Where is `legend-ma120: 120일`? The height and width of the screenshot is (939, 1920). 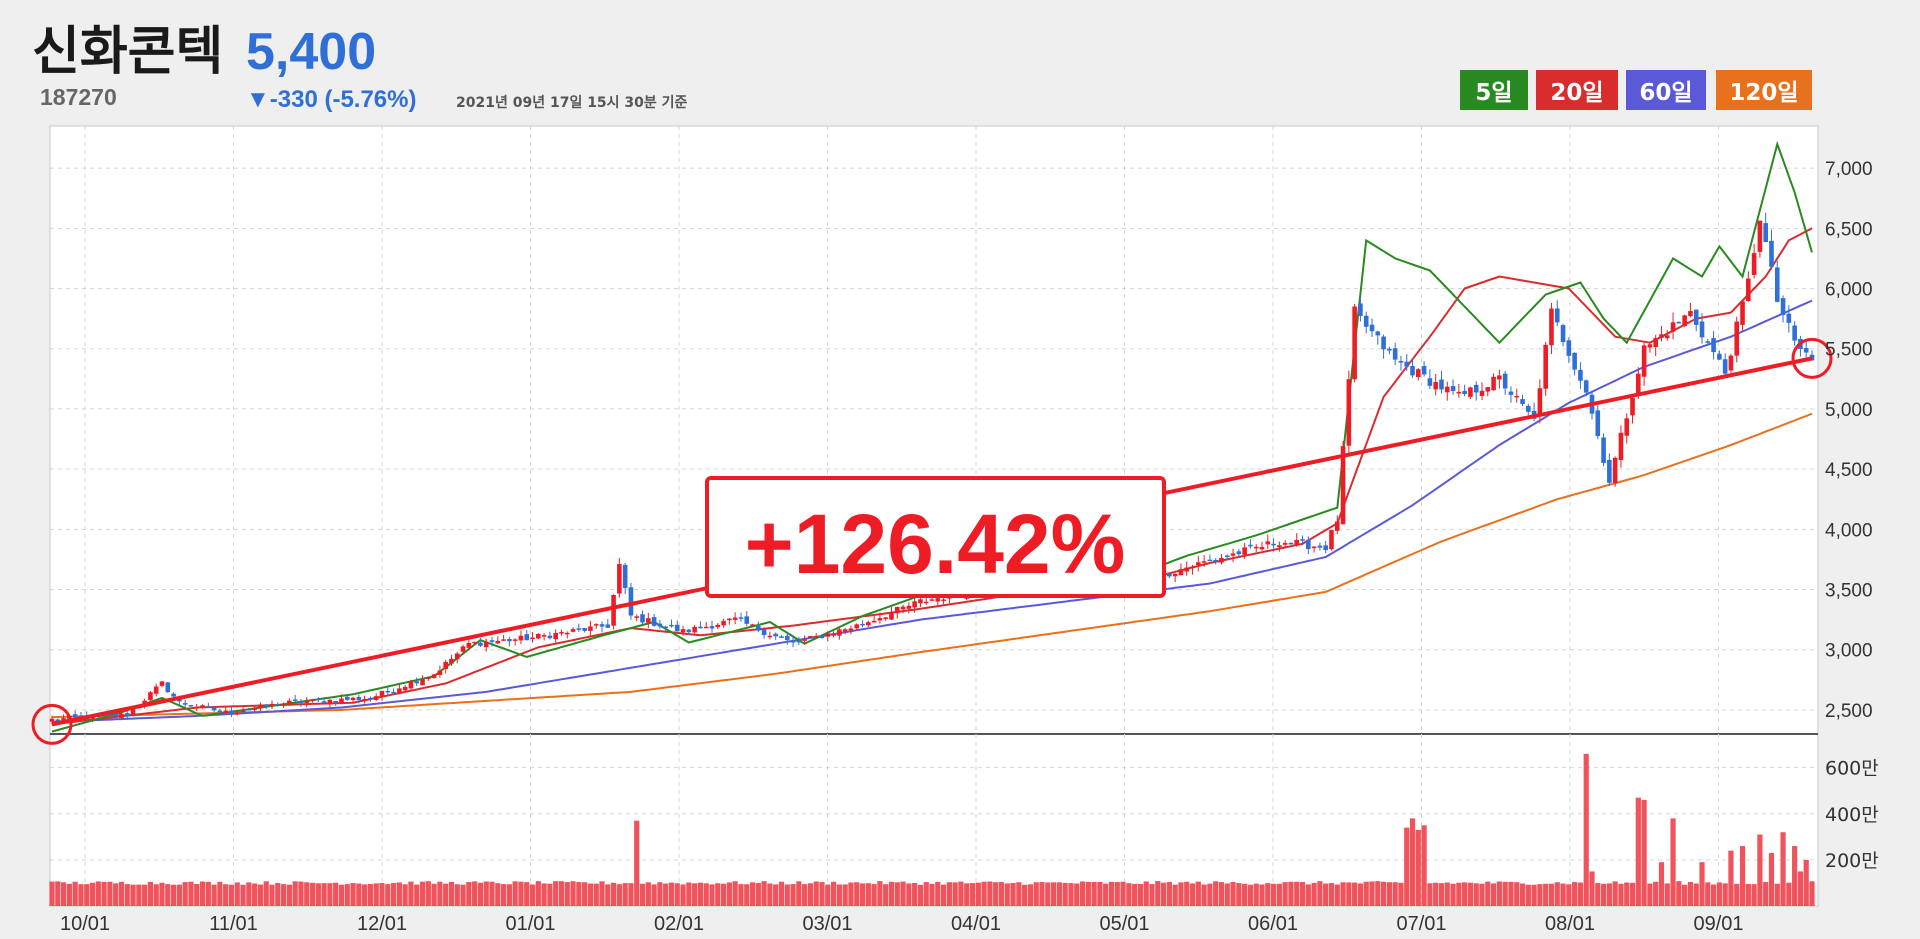
legend-ma120: 120일 is located at coordinates (1764, 90).